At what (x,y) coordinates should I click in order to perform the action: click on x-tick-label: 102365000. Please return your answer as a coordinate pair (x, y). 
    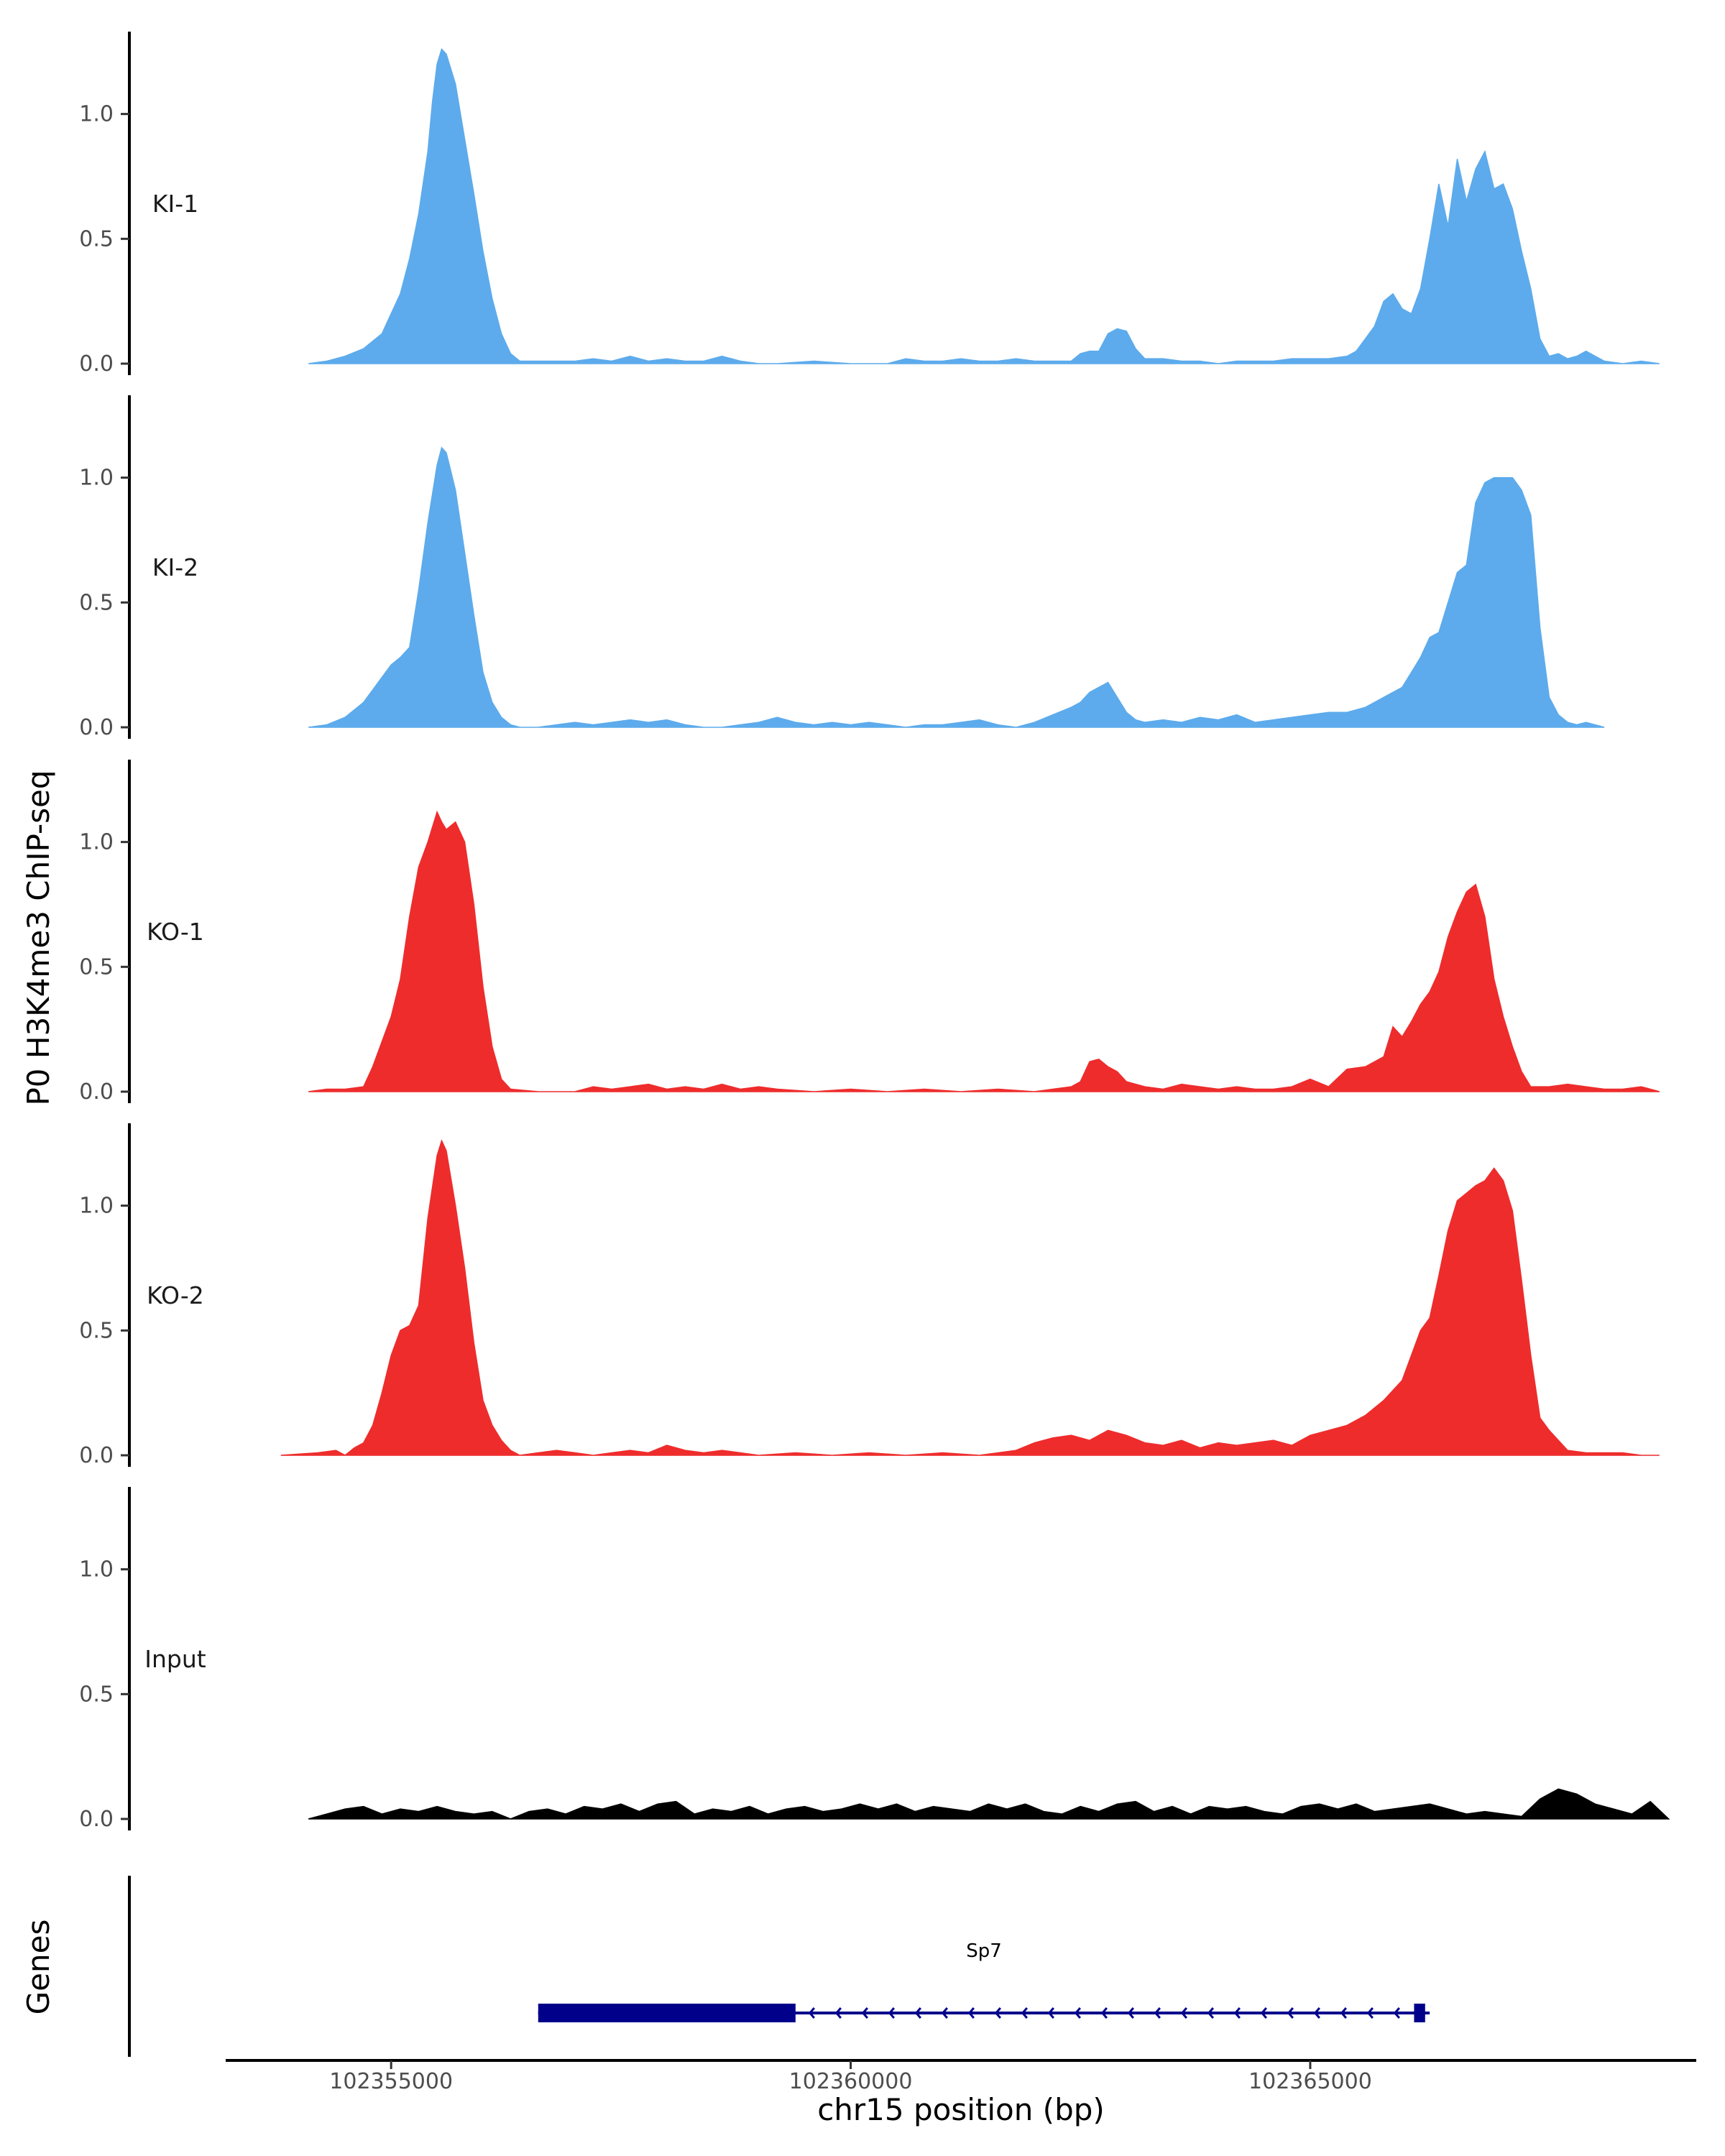
    Looking at the image, I should click on (1310, 2082).